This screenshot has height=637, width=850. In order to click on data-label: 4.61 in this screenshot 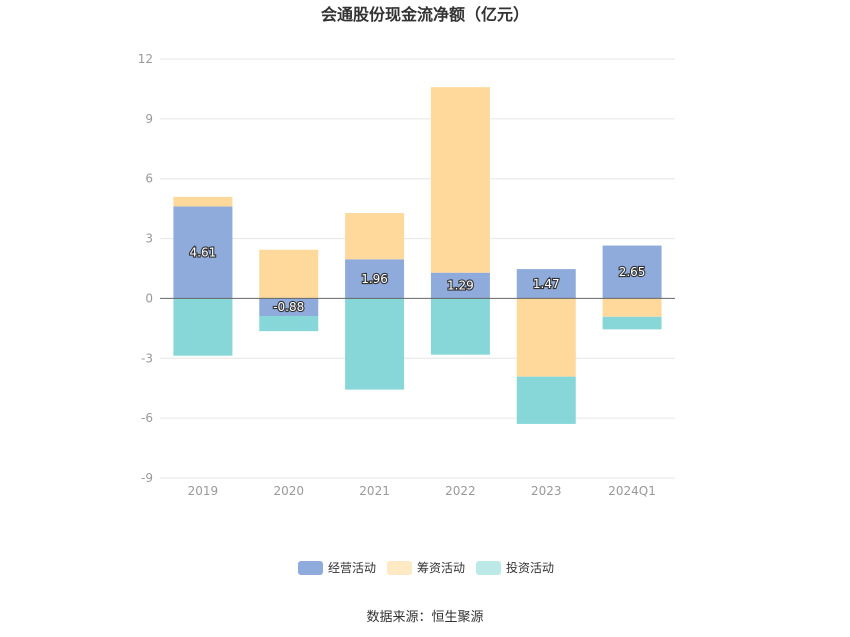, I will do `click(203, 252)`.